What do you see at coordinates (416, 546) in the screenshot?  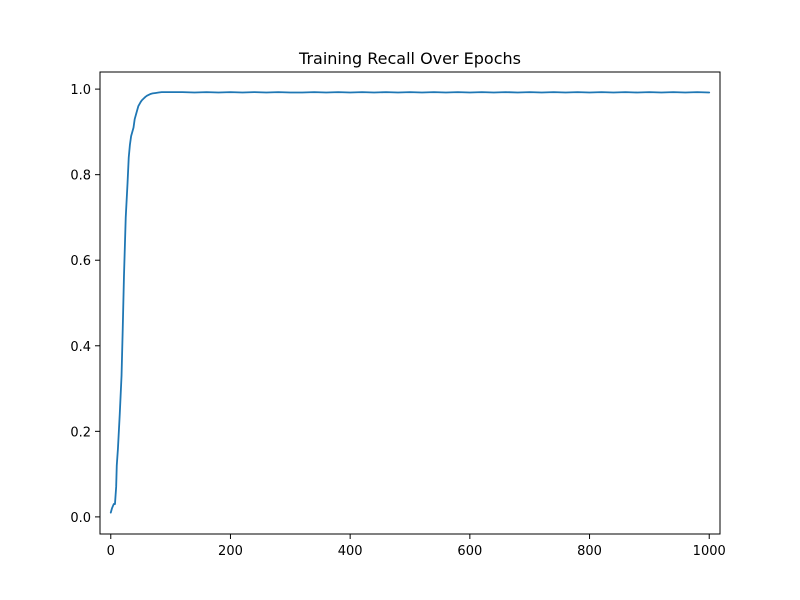 I see `x-axis: 0 200 400 600 800 1000` at bounding box center [416, 546].